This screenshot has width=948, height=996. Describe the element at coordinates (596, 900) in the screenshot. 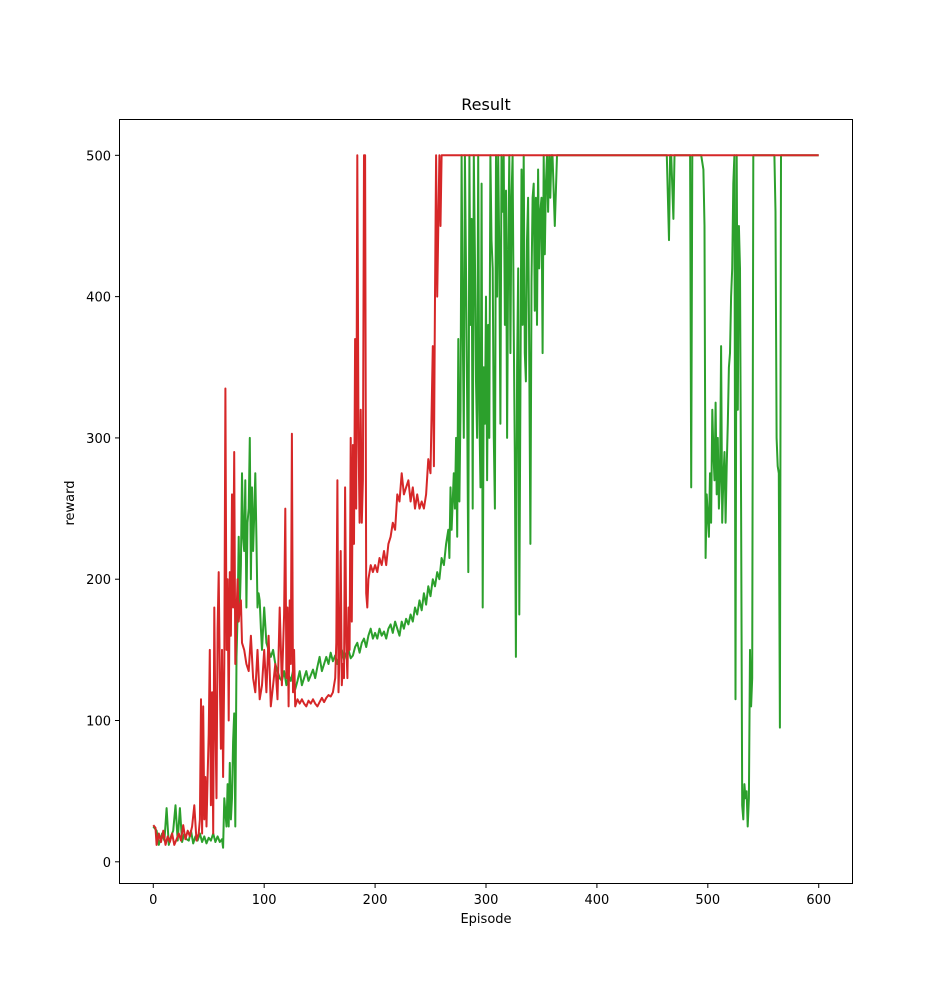

I see `x-tick-label: 400` at that location.